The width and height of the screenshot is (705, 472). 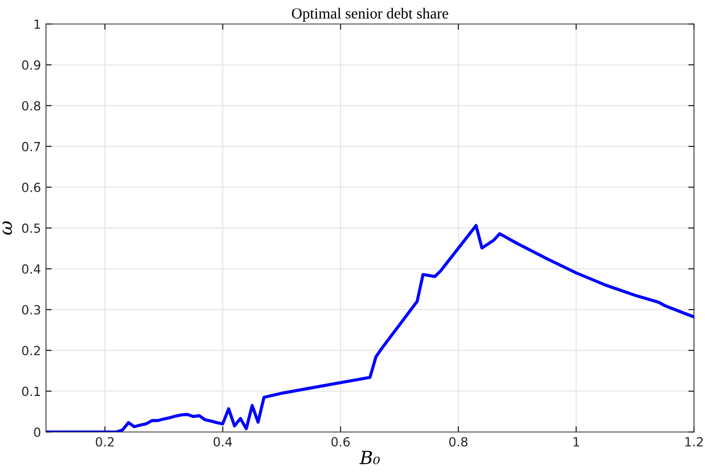 What do you see at coordinates (31, 310) in the screenshot?
I see `y-tick-label: 0.3` at bounding box center [31, 310].